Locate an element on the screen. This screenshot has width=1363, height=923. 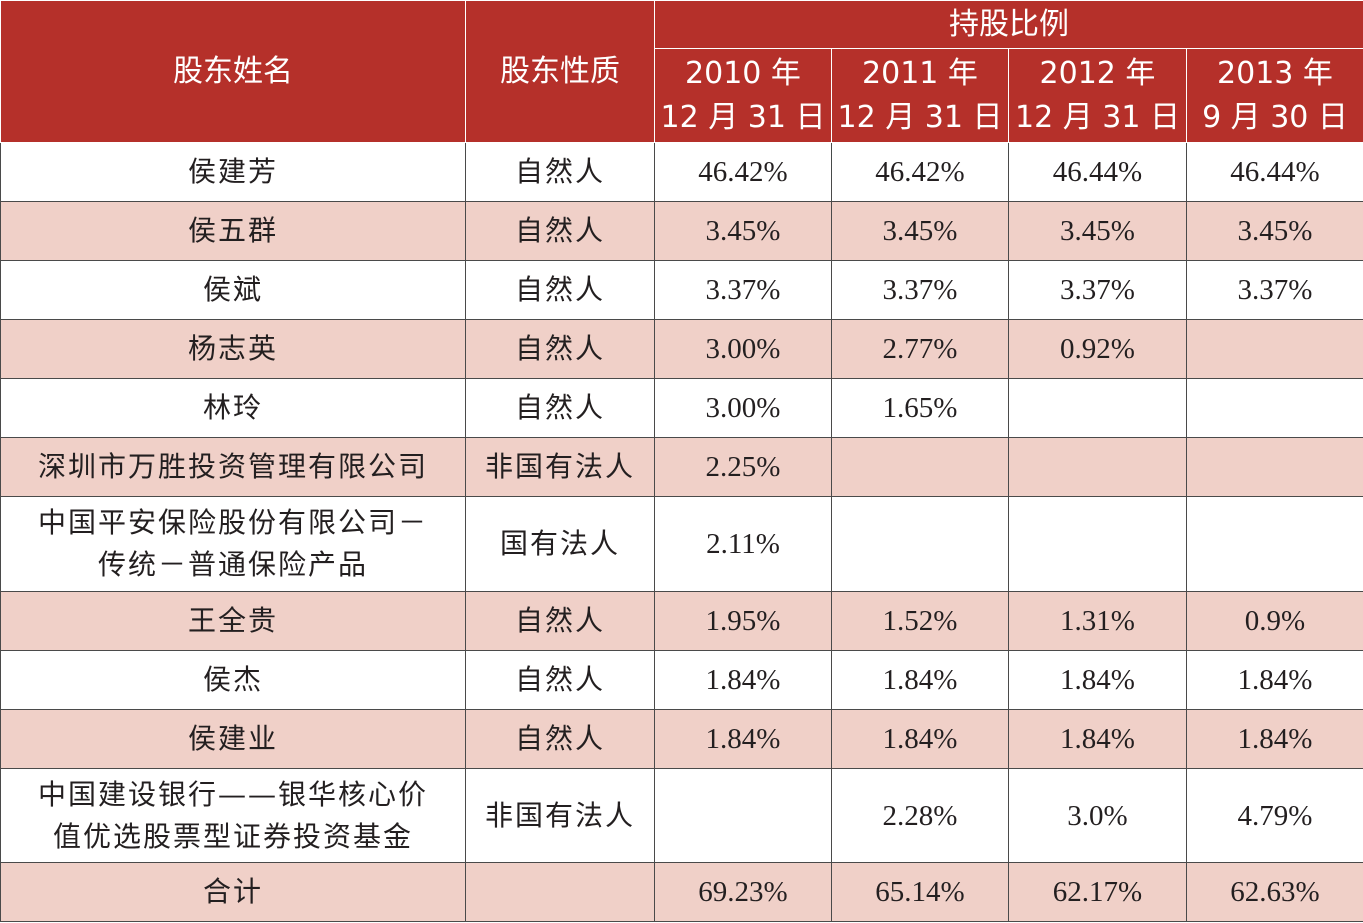
ratio-cell: 2.28% is located at coordinates (920, 815).